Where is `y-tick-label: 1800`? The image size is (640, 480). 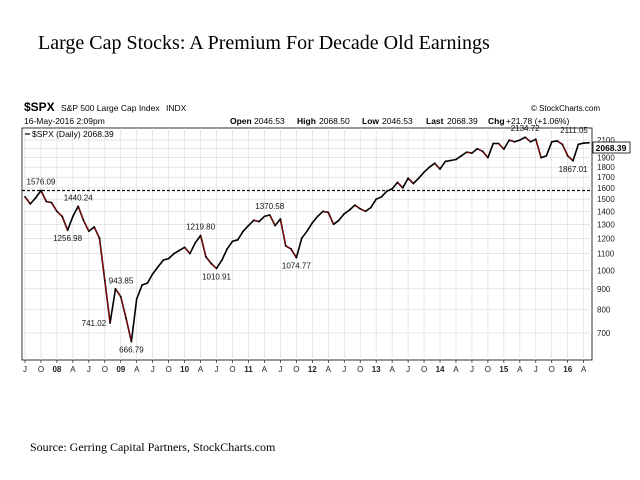
y-tick-label: 1800 is located at coordinates (606, 167).